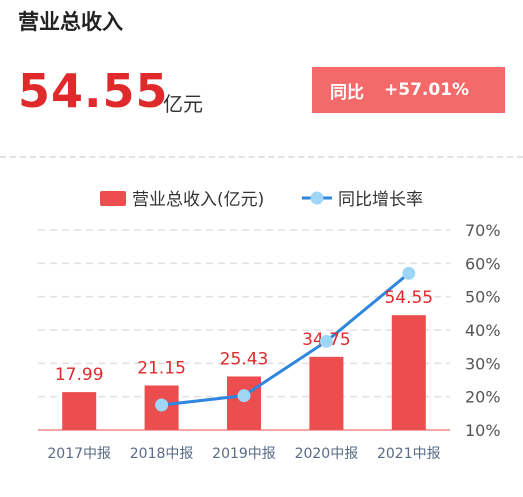 This screenshot has width=523, height=497. What do you see at coordinates (198, 200) in the screenshot?
I see `legend-bar-label: 营业总收入(亿元)` at bounding box center [198, 200].